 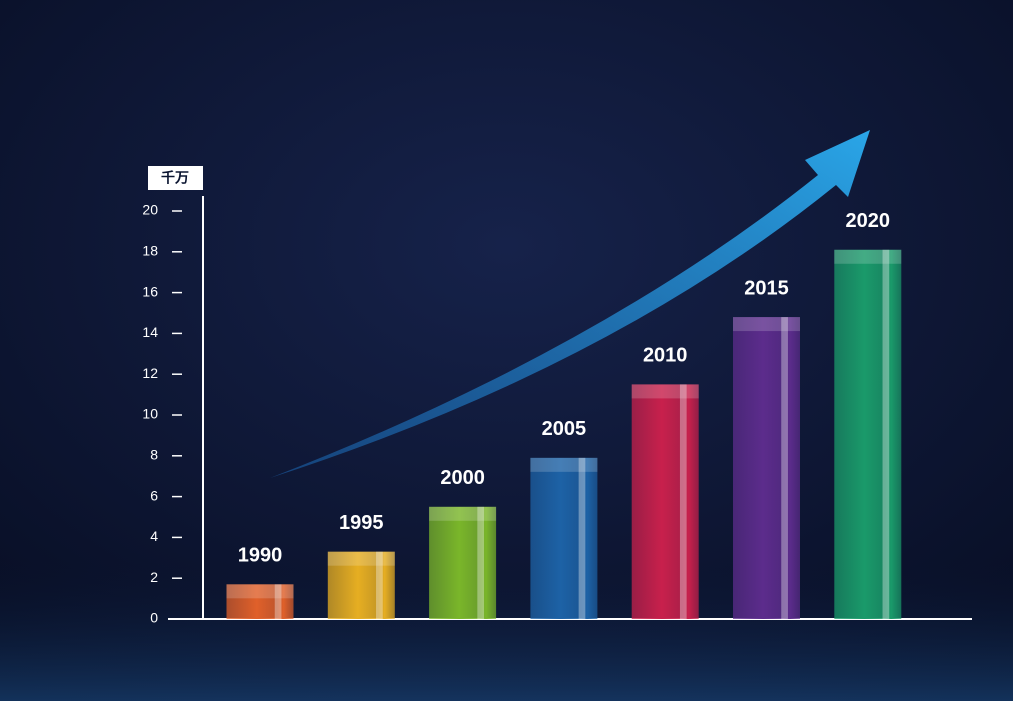 What do you see at coordinates (154, 536) in the screenshot?
I see `y-tick-label: 4` at bounding box center [154, 536].